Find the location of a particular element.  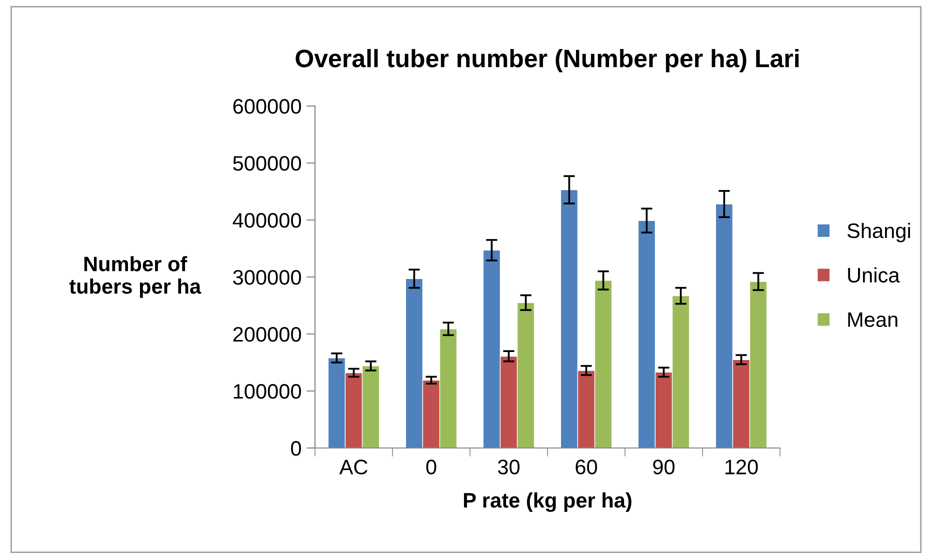

y-tick-label: 200000 is located at coordinates (267, 334).